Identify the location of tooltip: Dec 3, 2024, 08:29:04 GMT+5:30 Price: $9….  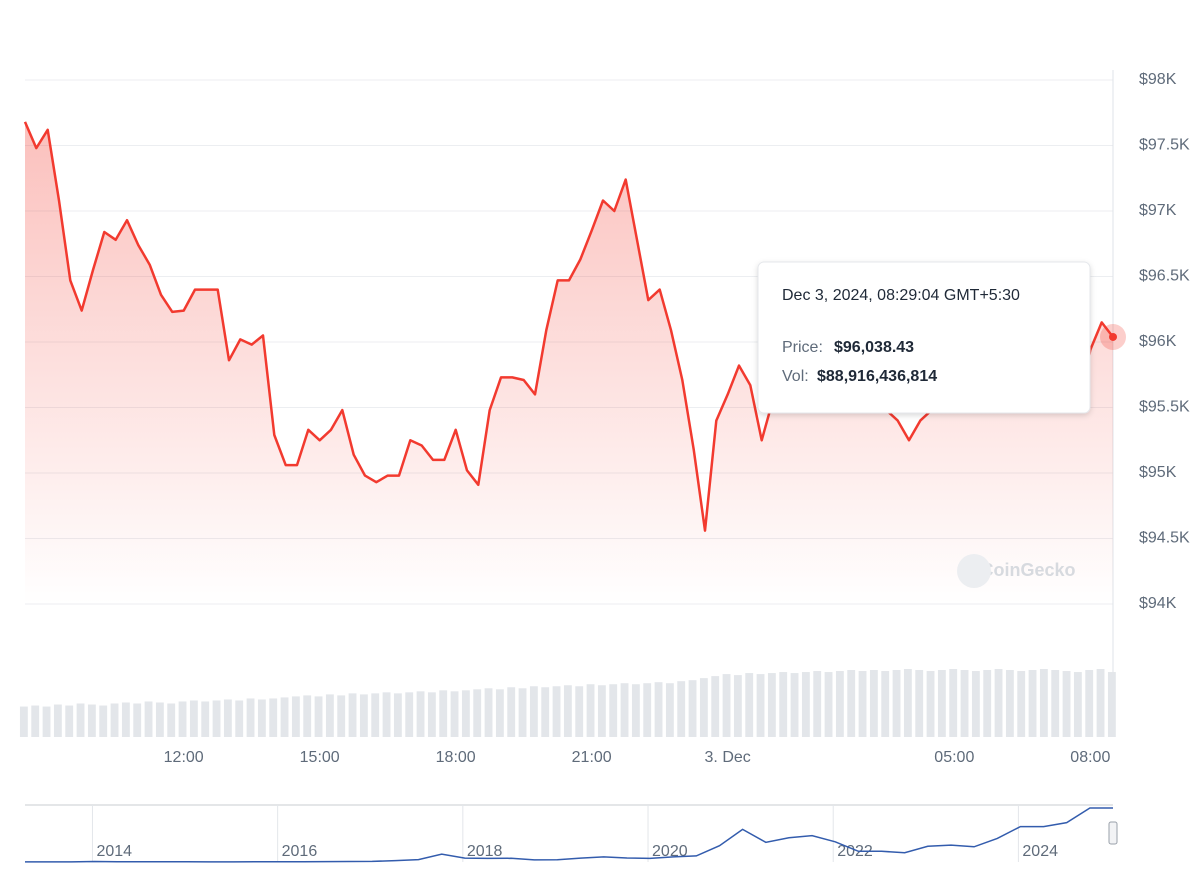
(924, 337).